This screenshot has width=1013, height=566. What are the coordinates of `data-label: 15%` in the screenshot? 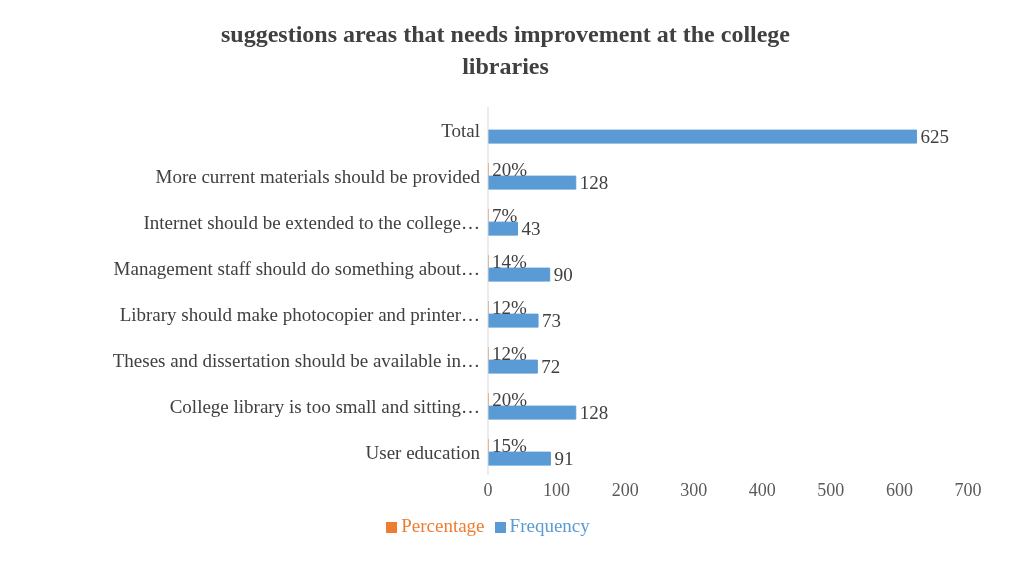 It's located at (510, 446).